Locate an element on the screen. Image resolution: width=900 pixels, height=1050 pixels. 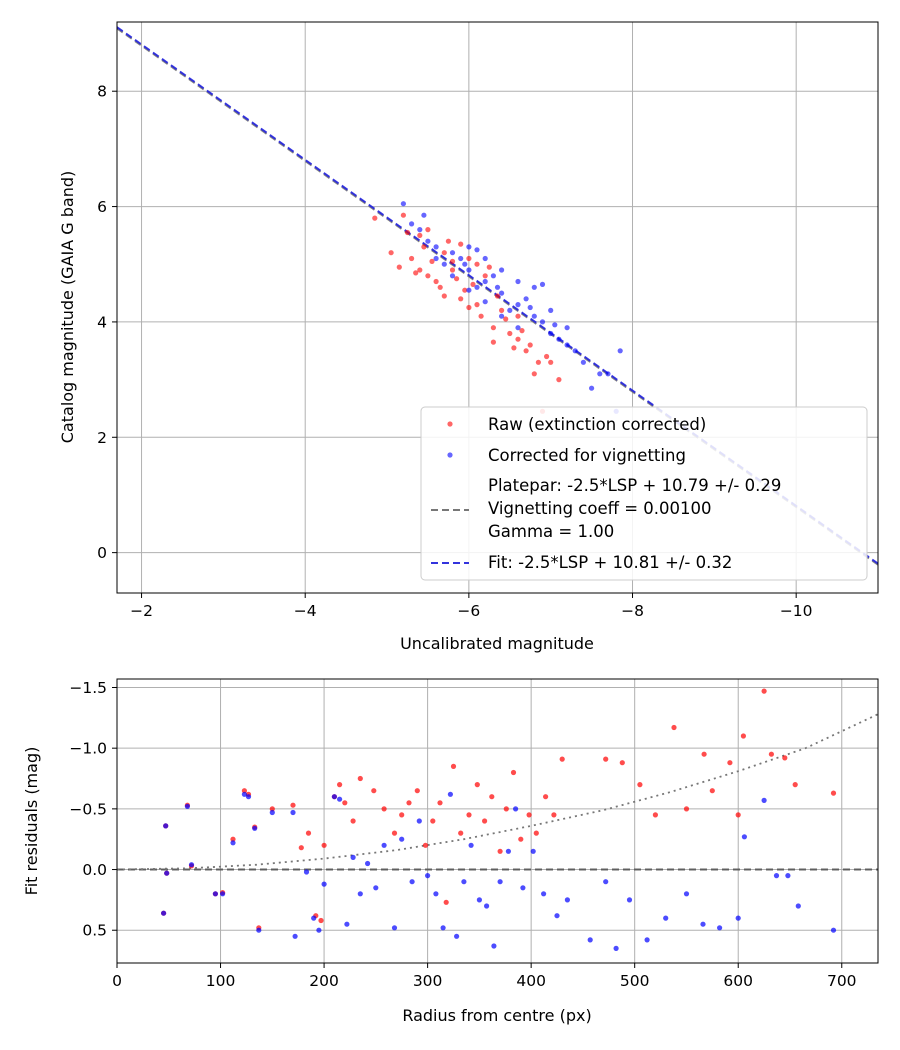
top-x-axis-label: Uncalibrated magnitude is located at coordinates (497, 643).